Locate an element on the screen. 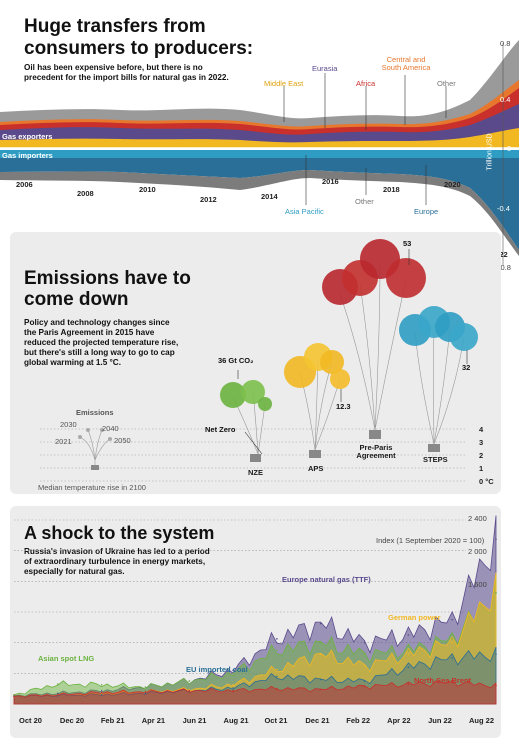 The width and height of the screenshot is (519, 744). label-eurasia: Eurasia is located at coordinates (325, 68).